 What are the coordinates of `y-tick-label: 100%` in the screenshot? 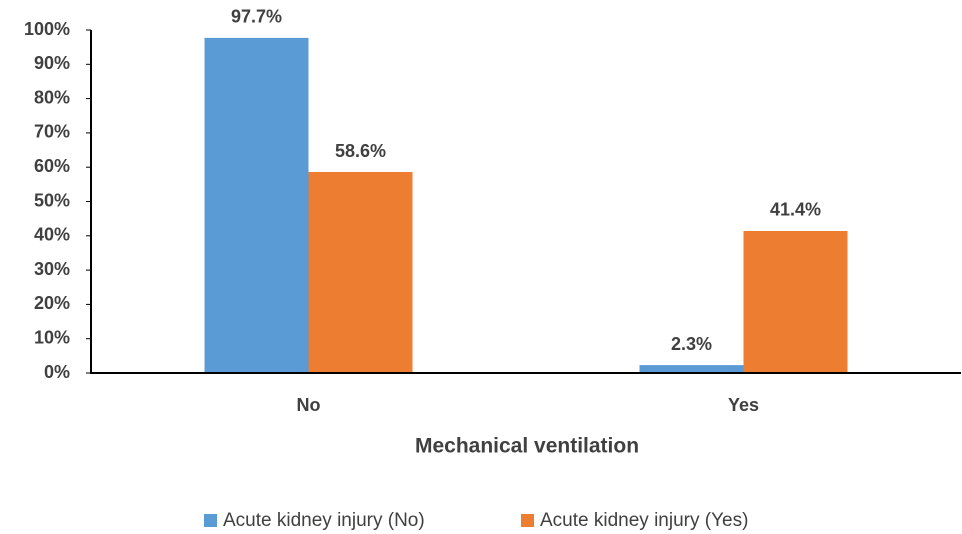 It's located at (47, 29).